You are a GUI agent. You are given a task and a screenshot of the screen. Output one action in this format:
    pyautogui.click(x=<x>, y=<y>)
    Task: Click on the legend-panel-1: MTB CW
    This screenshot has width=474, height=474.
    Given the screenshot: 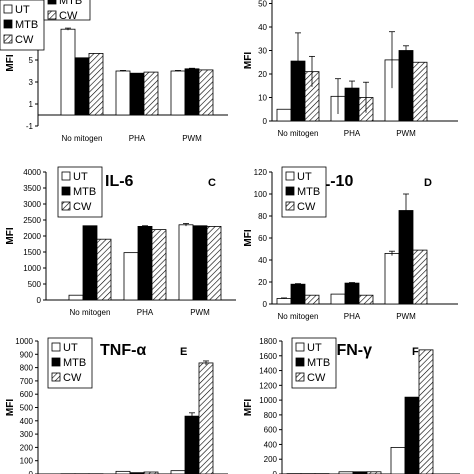 What is the action you would take?
    pyautogui.click(x=67, y=11)
    